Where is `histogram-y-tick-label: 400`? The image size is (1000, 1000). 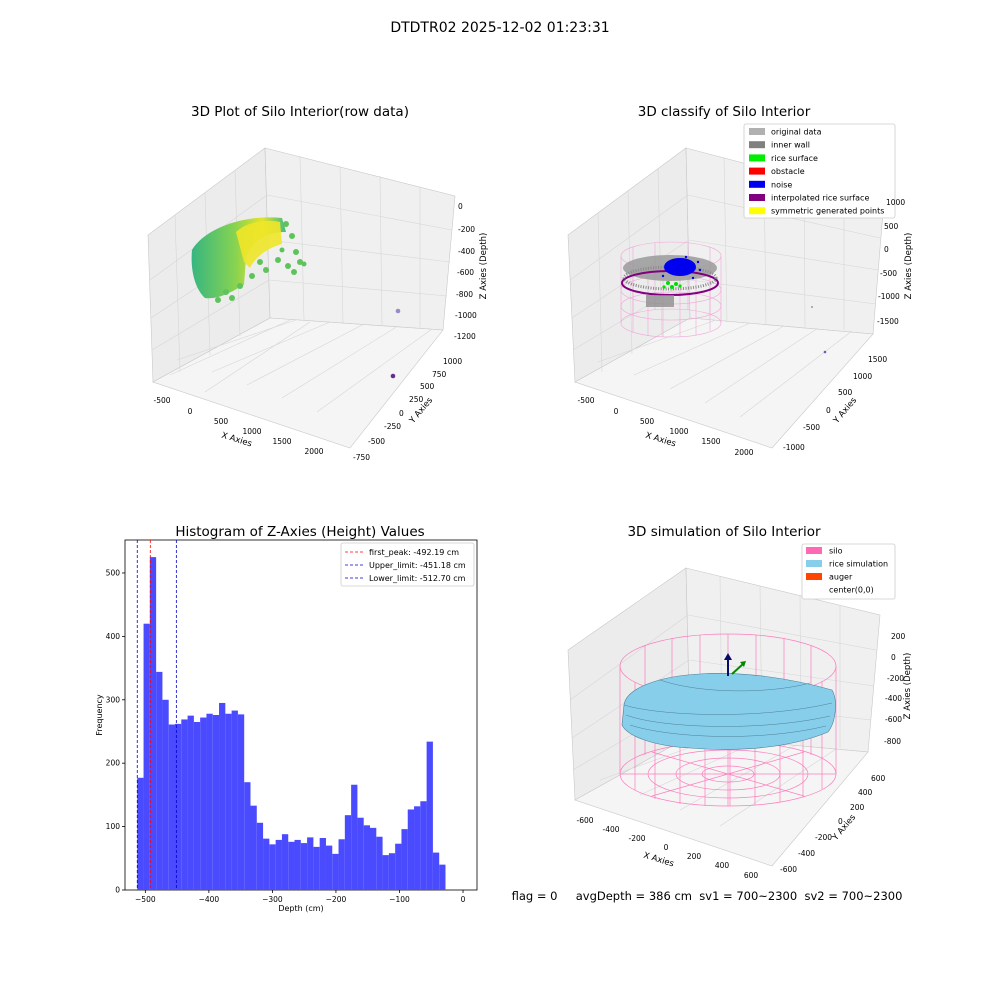
histogram-y-tick-label: 400 is located at coordinates (113, 636).